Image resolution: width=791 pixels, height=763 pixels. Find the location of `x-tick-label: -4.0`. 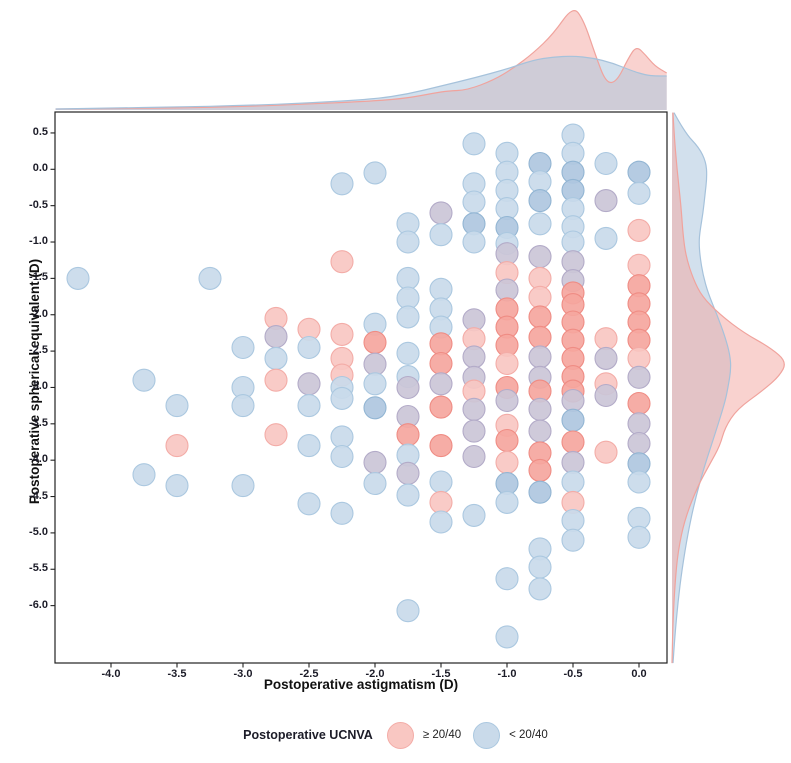

x-tick-label: -4.0 is located at coordinates (111, 674).